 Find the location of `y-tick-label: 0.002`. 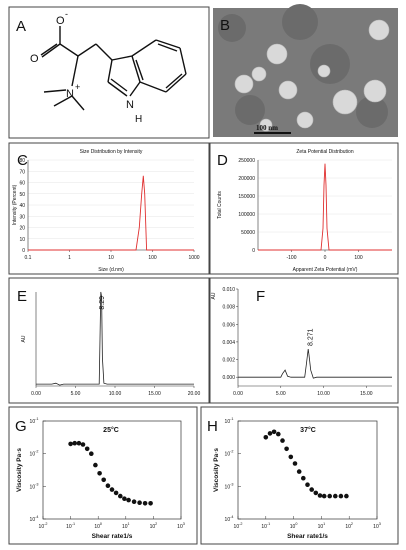

y-tick-label: 0.002 is located at coordinates (228, 361).